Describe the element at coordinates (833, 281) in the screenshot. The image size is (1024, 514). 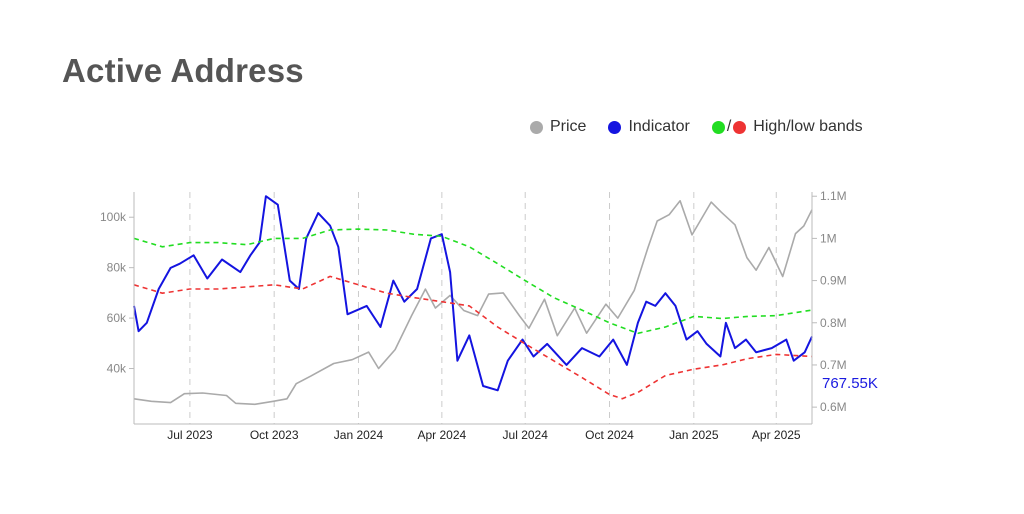
I see `y-right-tick-label: 0.9M` at that location.